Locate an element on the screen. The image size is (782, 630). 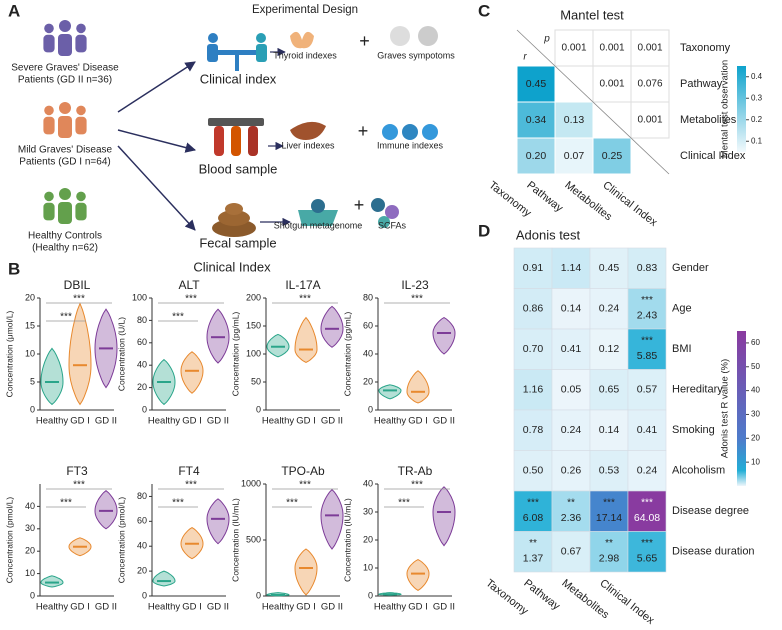
value-label: 1.16 is located at coordinates (533, 390).